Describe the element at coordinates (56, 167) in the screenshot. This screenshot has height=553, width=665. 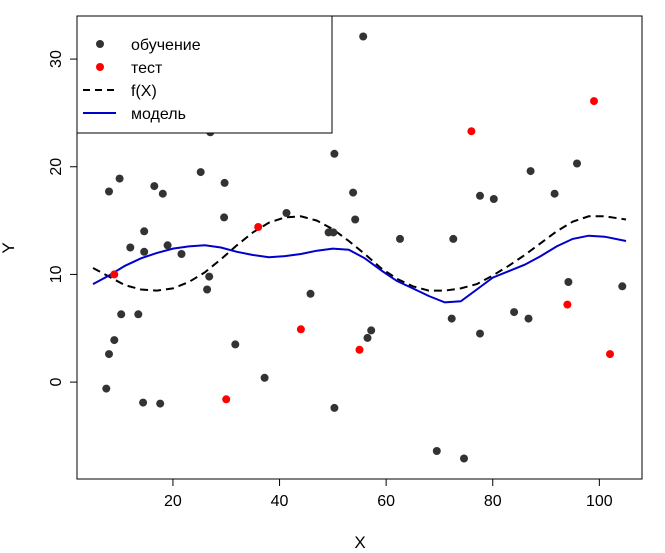
I see `y-tick-label: 20` at that location.